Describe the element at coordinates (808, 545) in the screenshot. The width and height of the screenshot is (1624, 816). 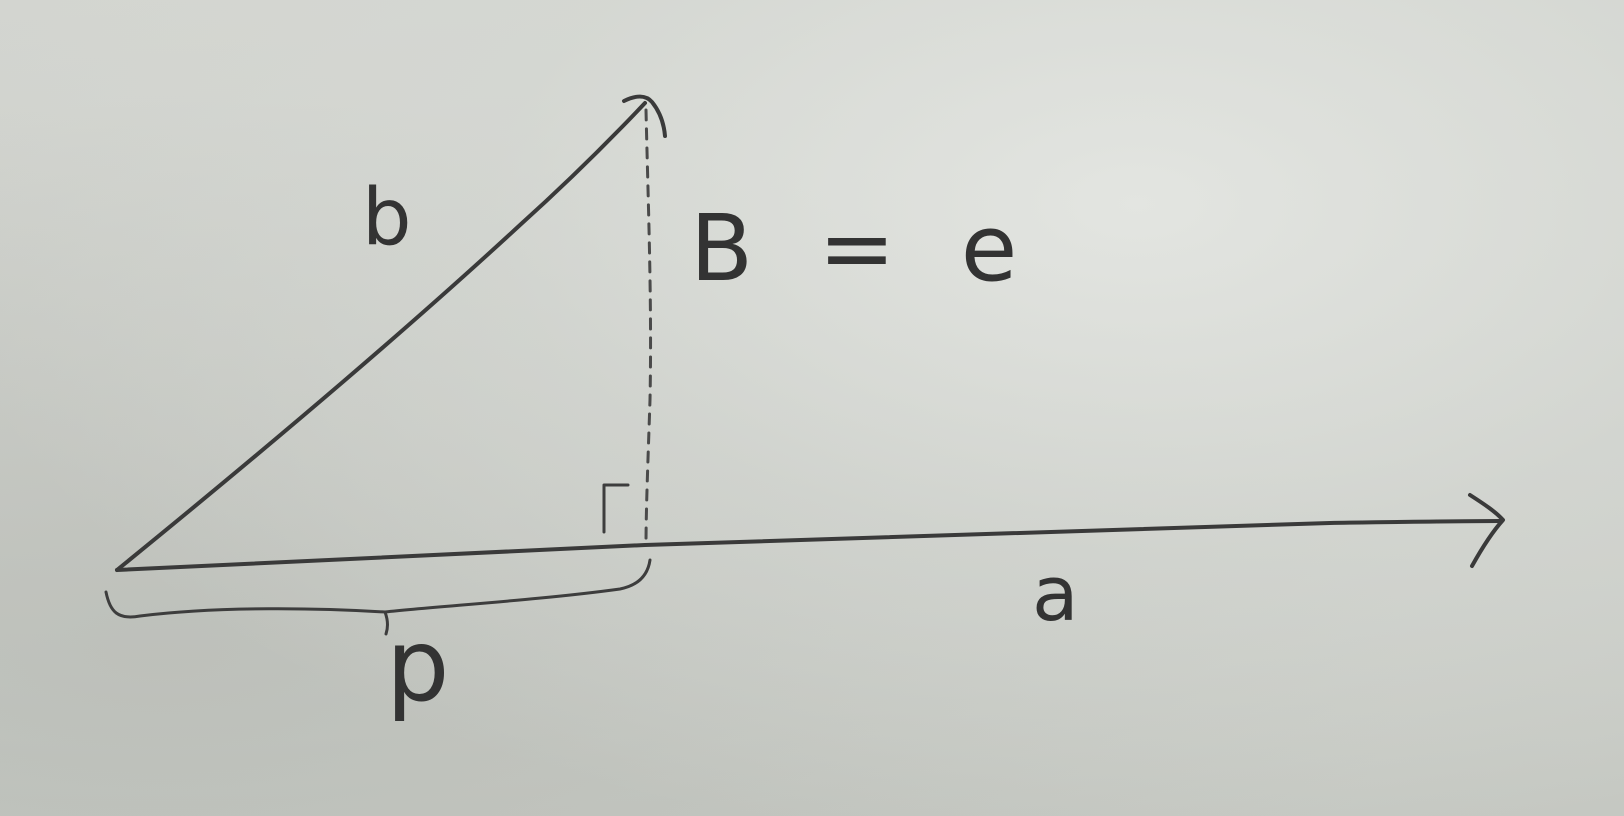
I see `vector-a-line` at that location.